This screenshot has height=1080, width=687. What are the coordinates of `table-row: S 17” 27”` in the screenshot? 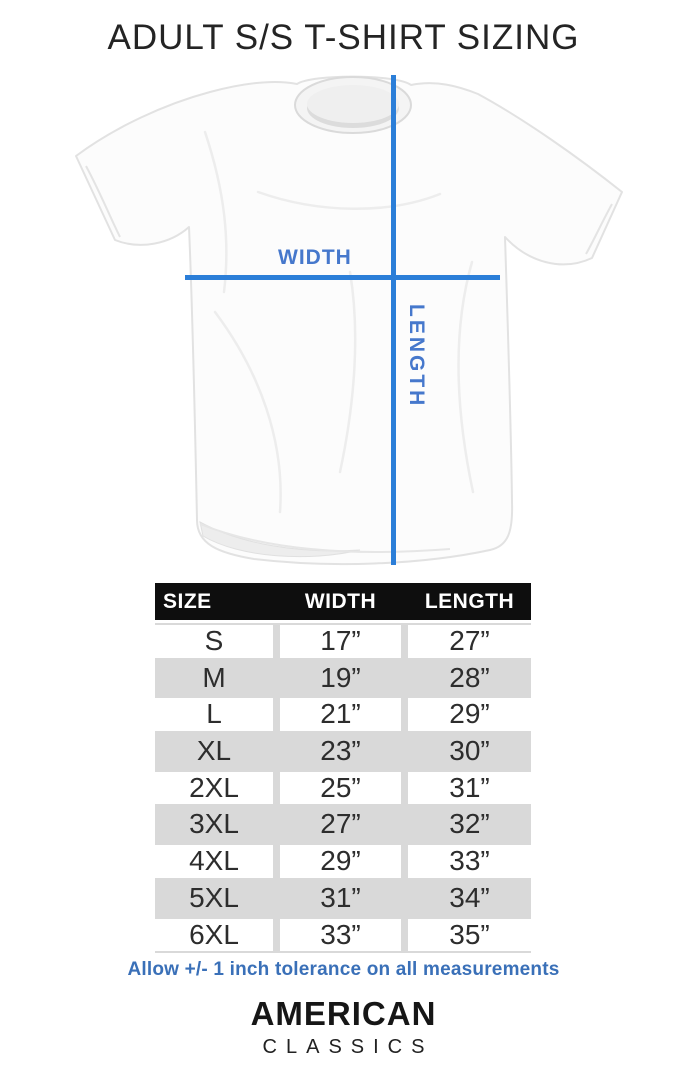 It's located at (343, 641).